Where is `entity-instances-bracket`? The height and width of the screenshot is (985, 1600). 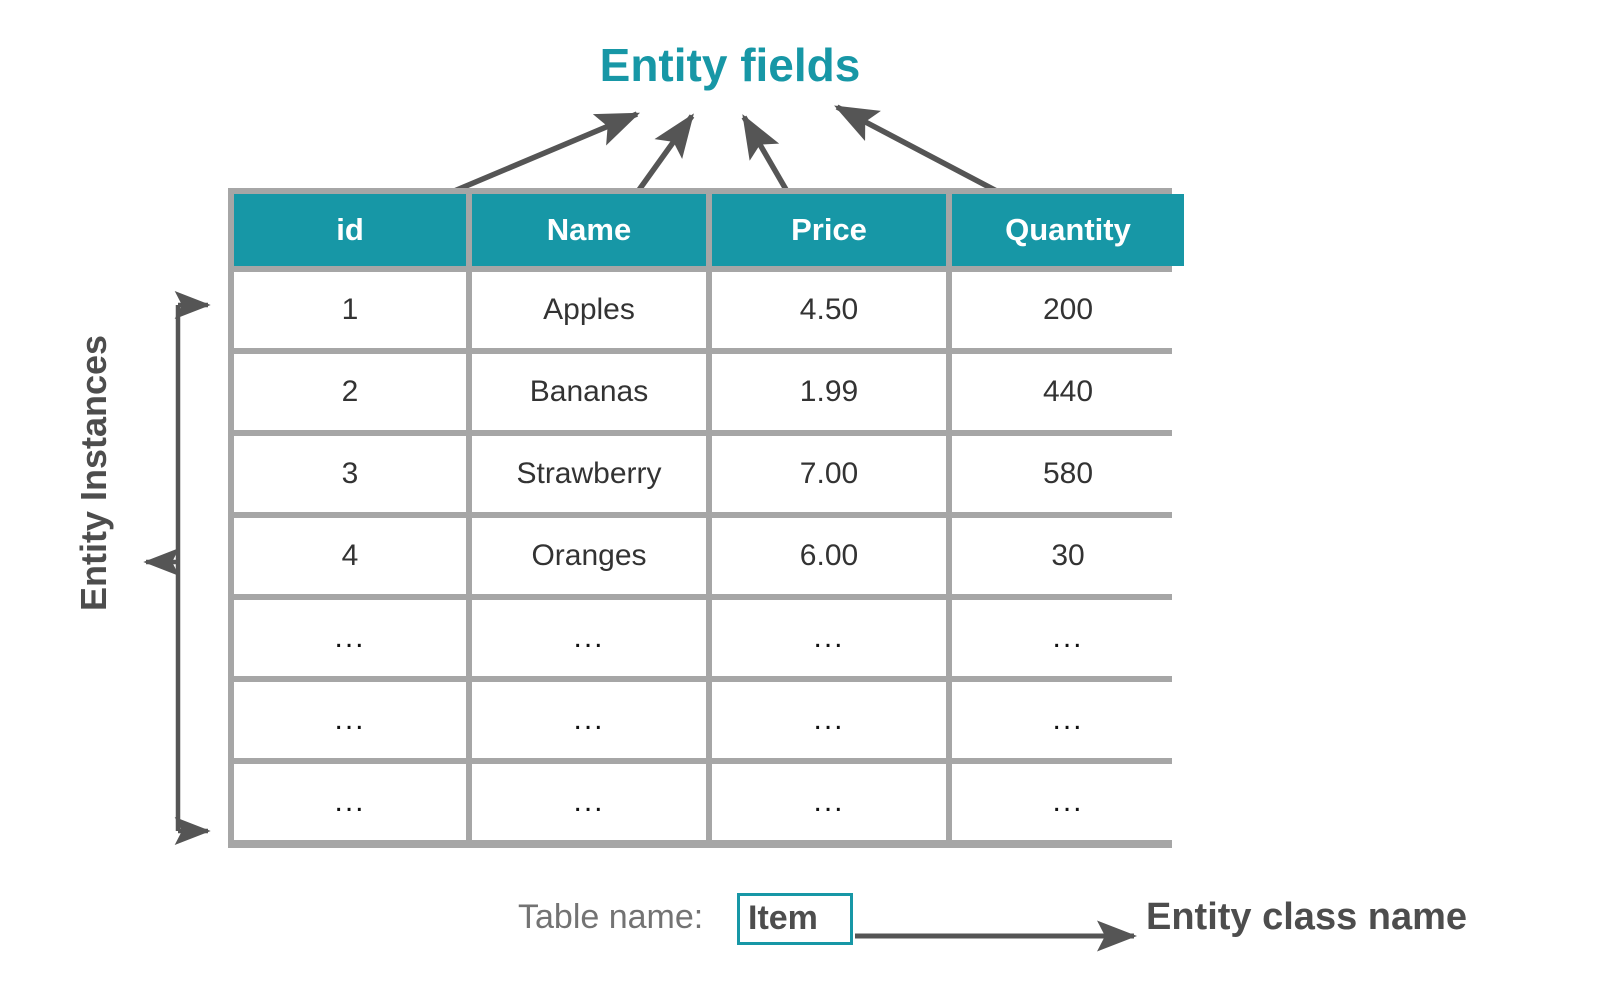 entity-instances-bracket is located at coordinates (177, 568).